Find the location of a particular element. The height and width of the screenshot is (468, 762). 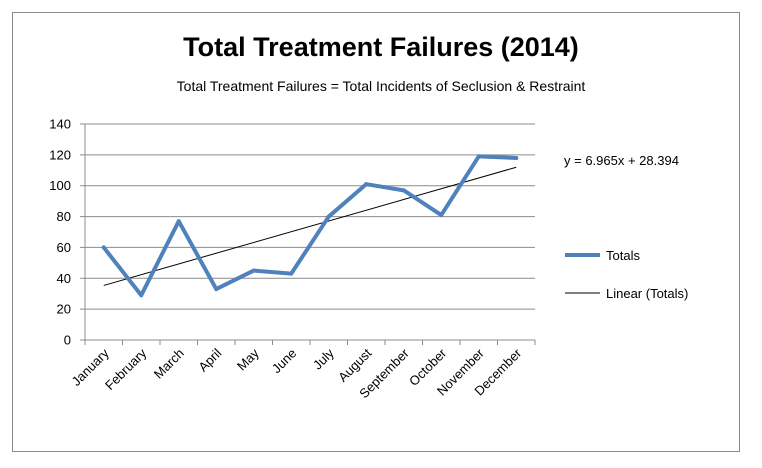

y-tick-label: 20 is located at coordinates (64, 309).